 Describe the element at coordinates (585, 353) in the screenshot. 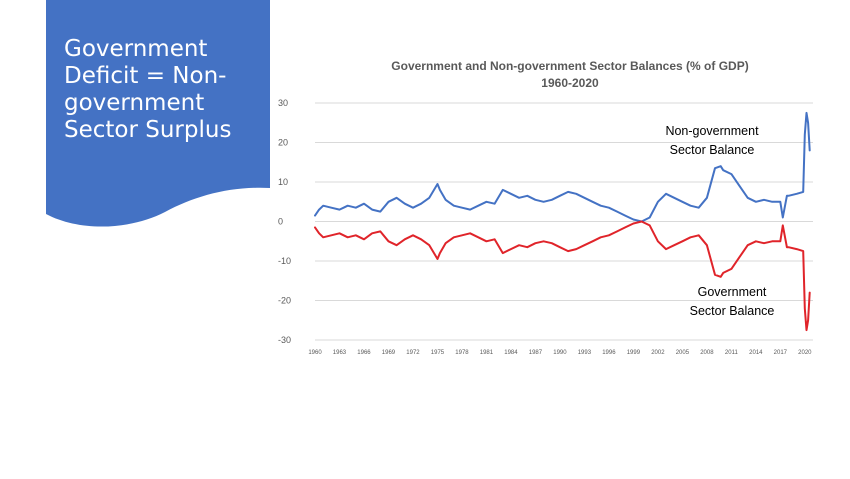

I see `x-tick-label: 1993` at that location.